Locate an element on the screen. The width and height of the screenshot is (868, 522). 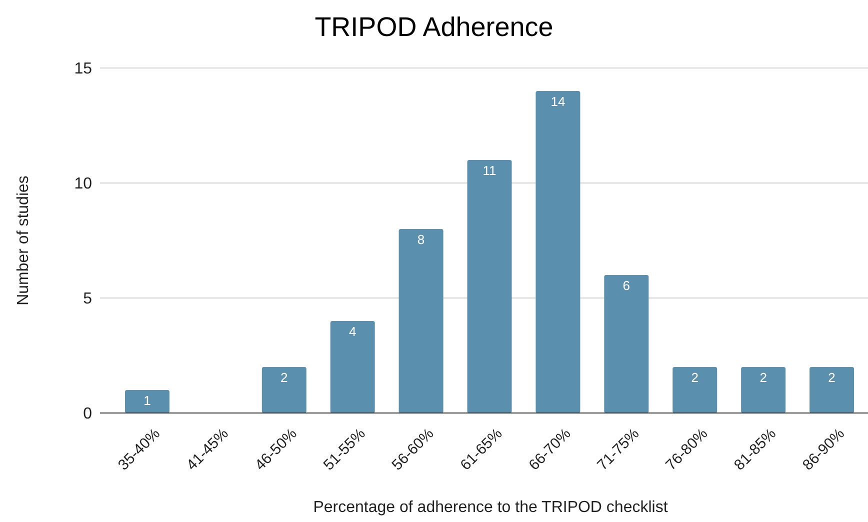
y-tick-label: 0 is located at coordinates (87, 414).